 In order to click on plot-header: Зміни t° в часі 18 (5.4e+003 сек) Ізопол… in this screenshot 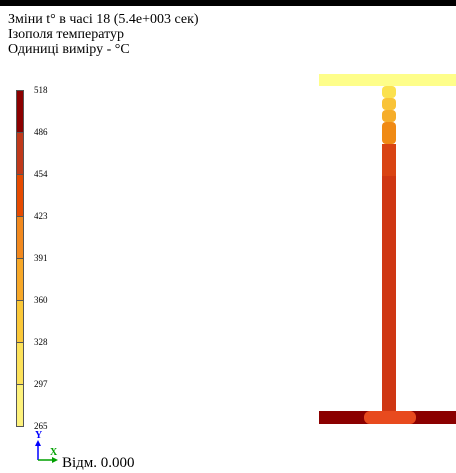, I will do `click(103, 34)`.